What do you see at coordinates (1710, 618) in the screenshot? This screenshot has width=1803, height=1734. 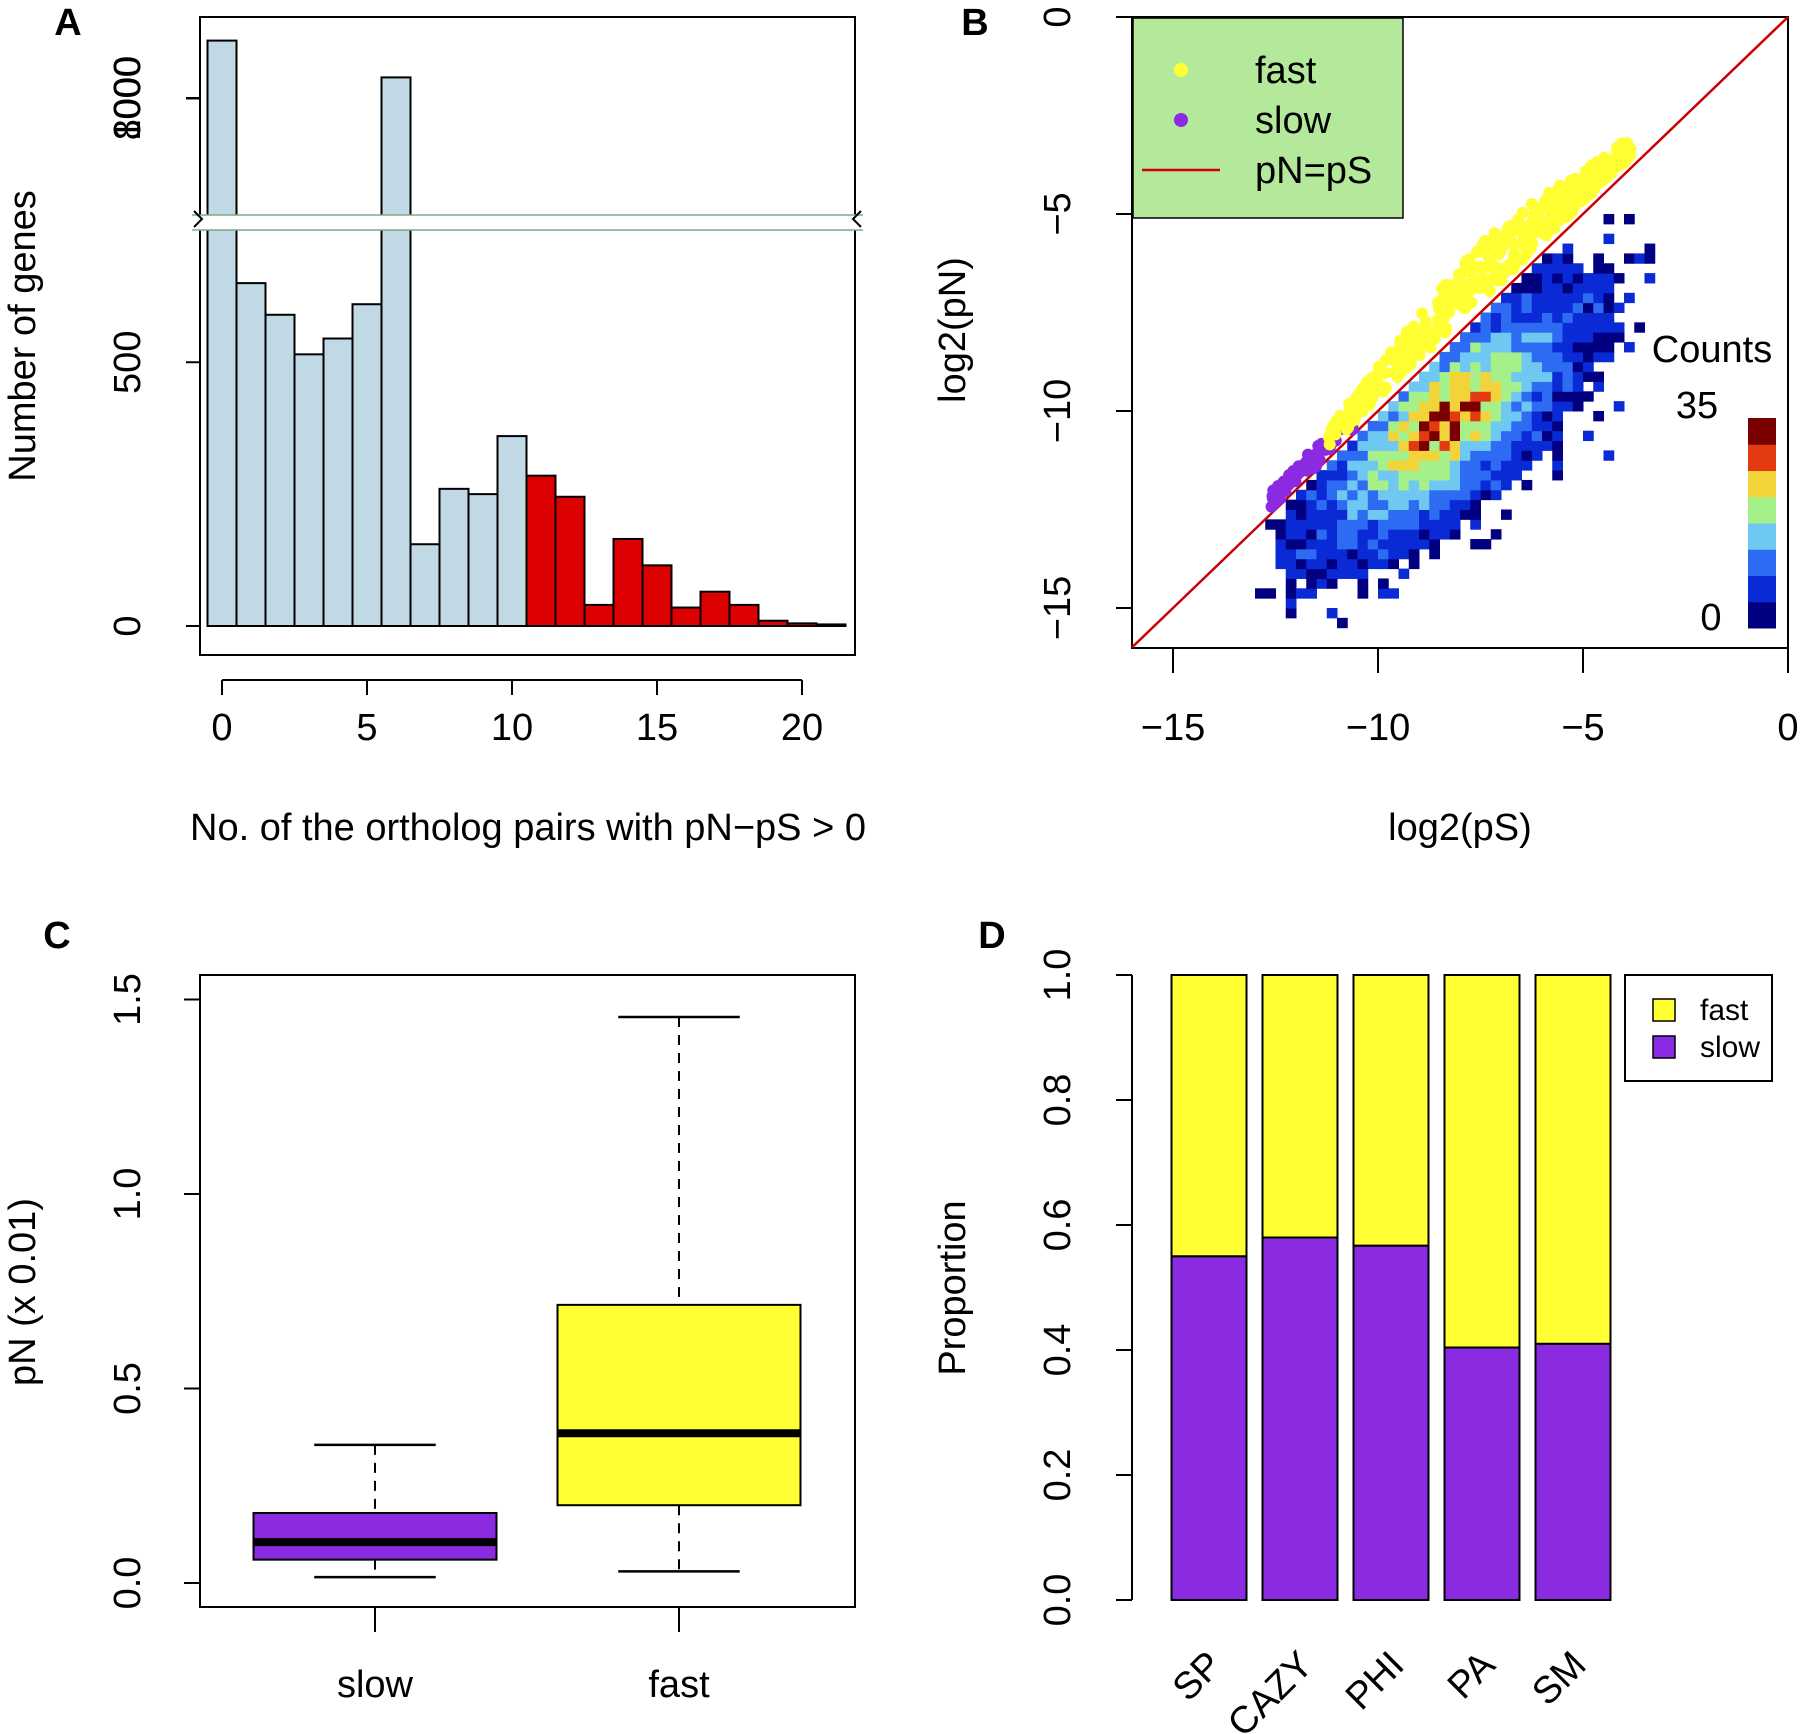 I see `colorbar-min-label: 0` at bounding box center [1710, 618].